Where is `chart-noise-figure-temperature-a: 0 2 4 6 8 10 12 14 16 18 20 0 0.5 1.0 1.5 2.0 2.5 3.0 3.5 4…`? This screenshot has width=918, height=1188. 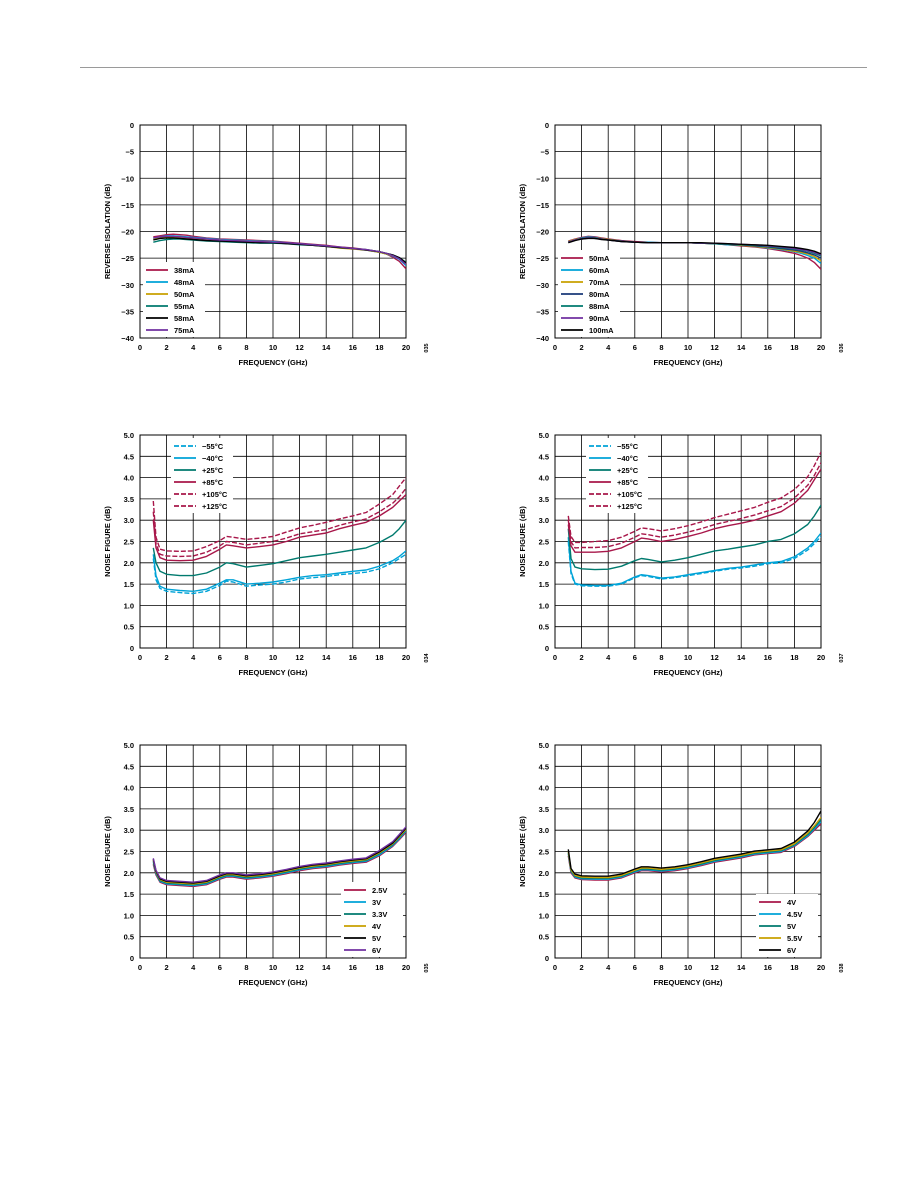 chart-noise-figure-temperature-a: 0 2 4 6 8 10 12 14 16 18 20 0 0.5 1.0 1.5 2.0 2.5 3.0 3.5 4… is located at coordinates (266, 554).